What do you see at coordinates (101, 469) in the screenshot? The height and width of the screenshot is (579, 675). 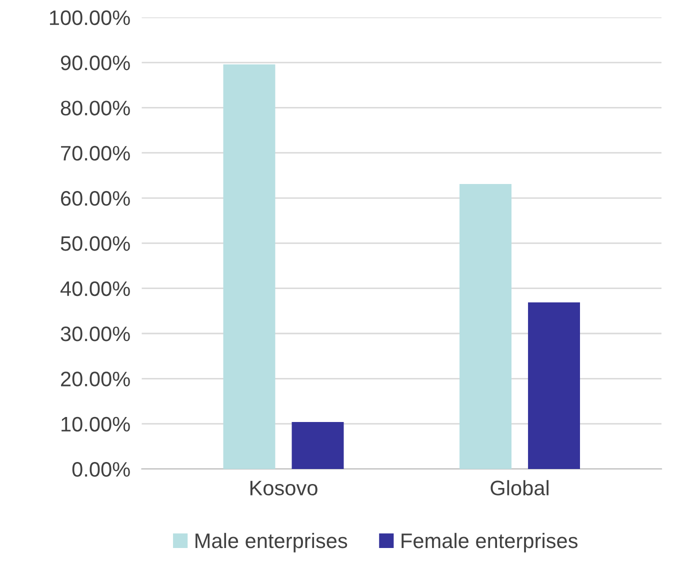 I see `y-tick-label: 0.00%` at bounding box center [101, 469].